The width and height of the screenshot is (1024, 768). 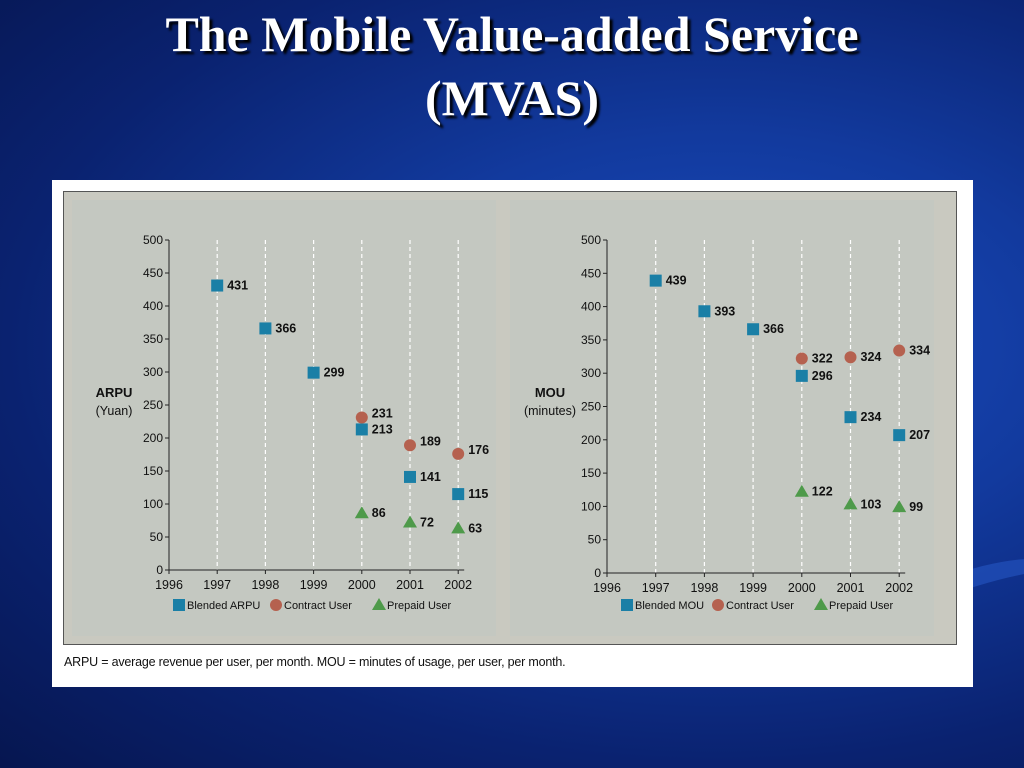 What do you see at coordinates (724, 311) in the screenshot?
I see `data-label: 393` at bounding box center [724, 311].